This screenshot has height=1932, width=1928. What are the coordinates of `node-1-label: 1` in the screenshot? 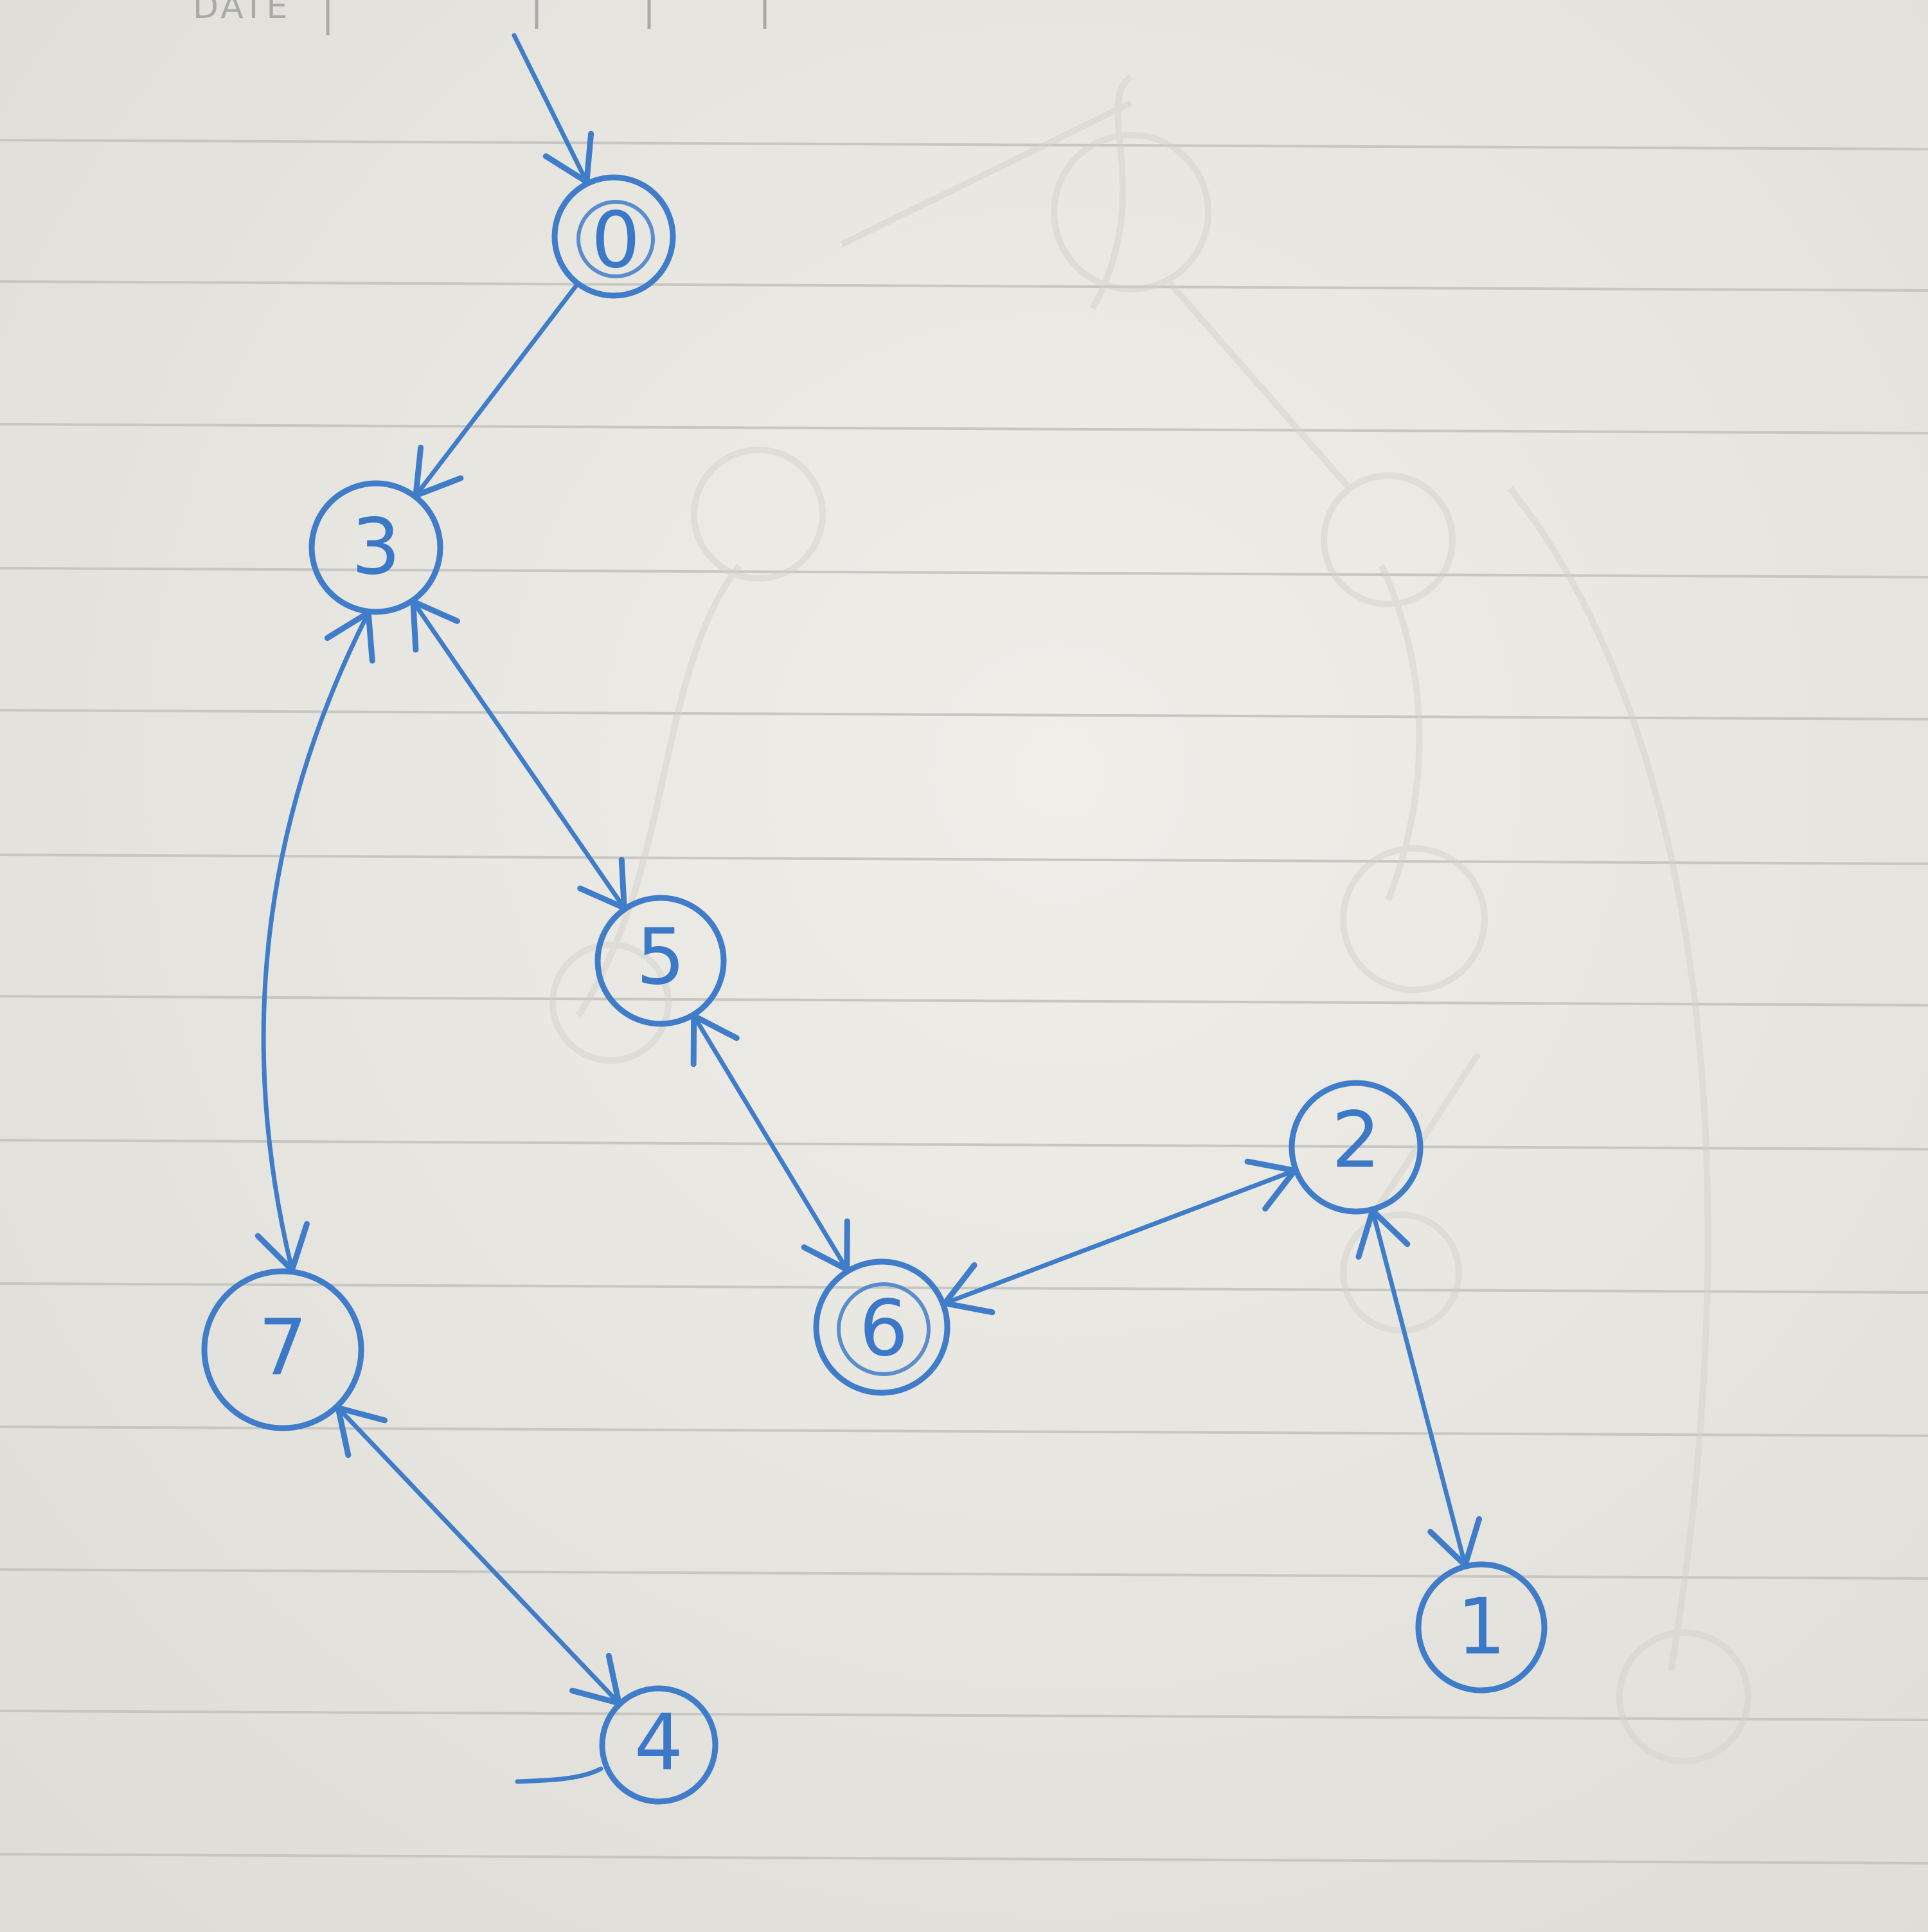 It's located at (1481, 1627).